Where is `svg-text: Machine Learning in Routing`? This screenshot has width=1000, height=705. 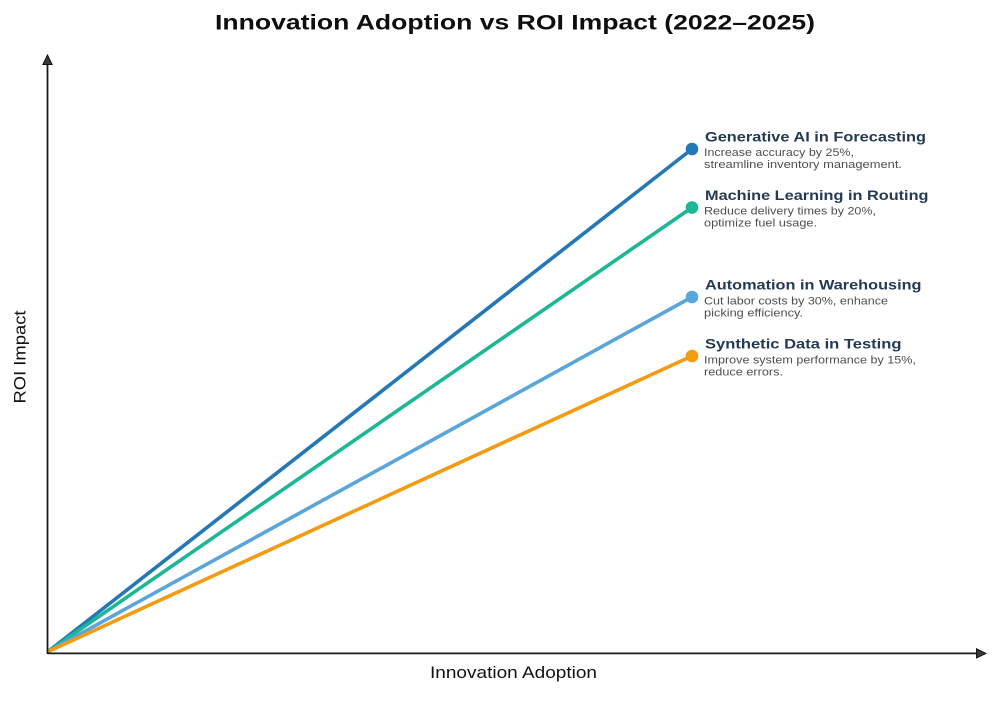 svg-text: Machine Learning in Routing is located at coordinates (817, 195).